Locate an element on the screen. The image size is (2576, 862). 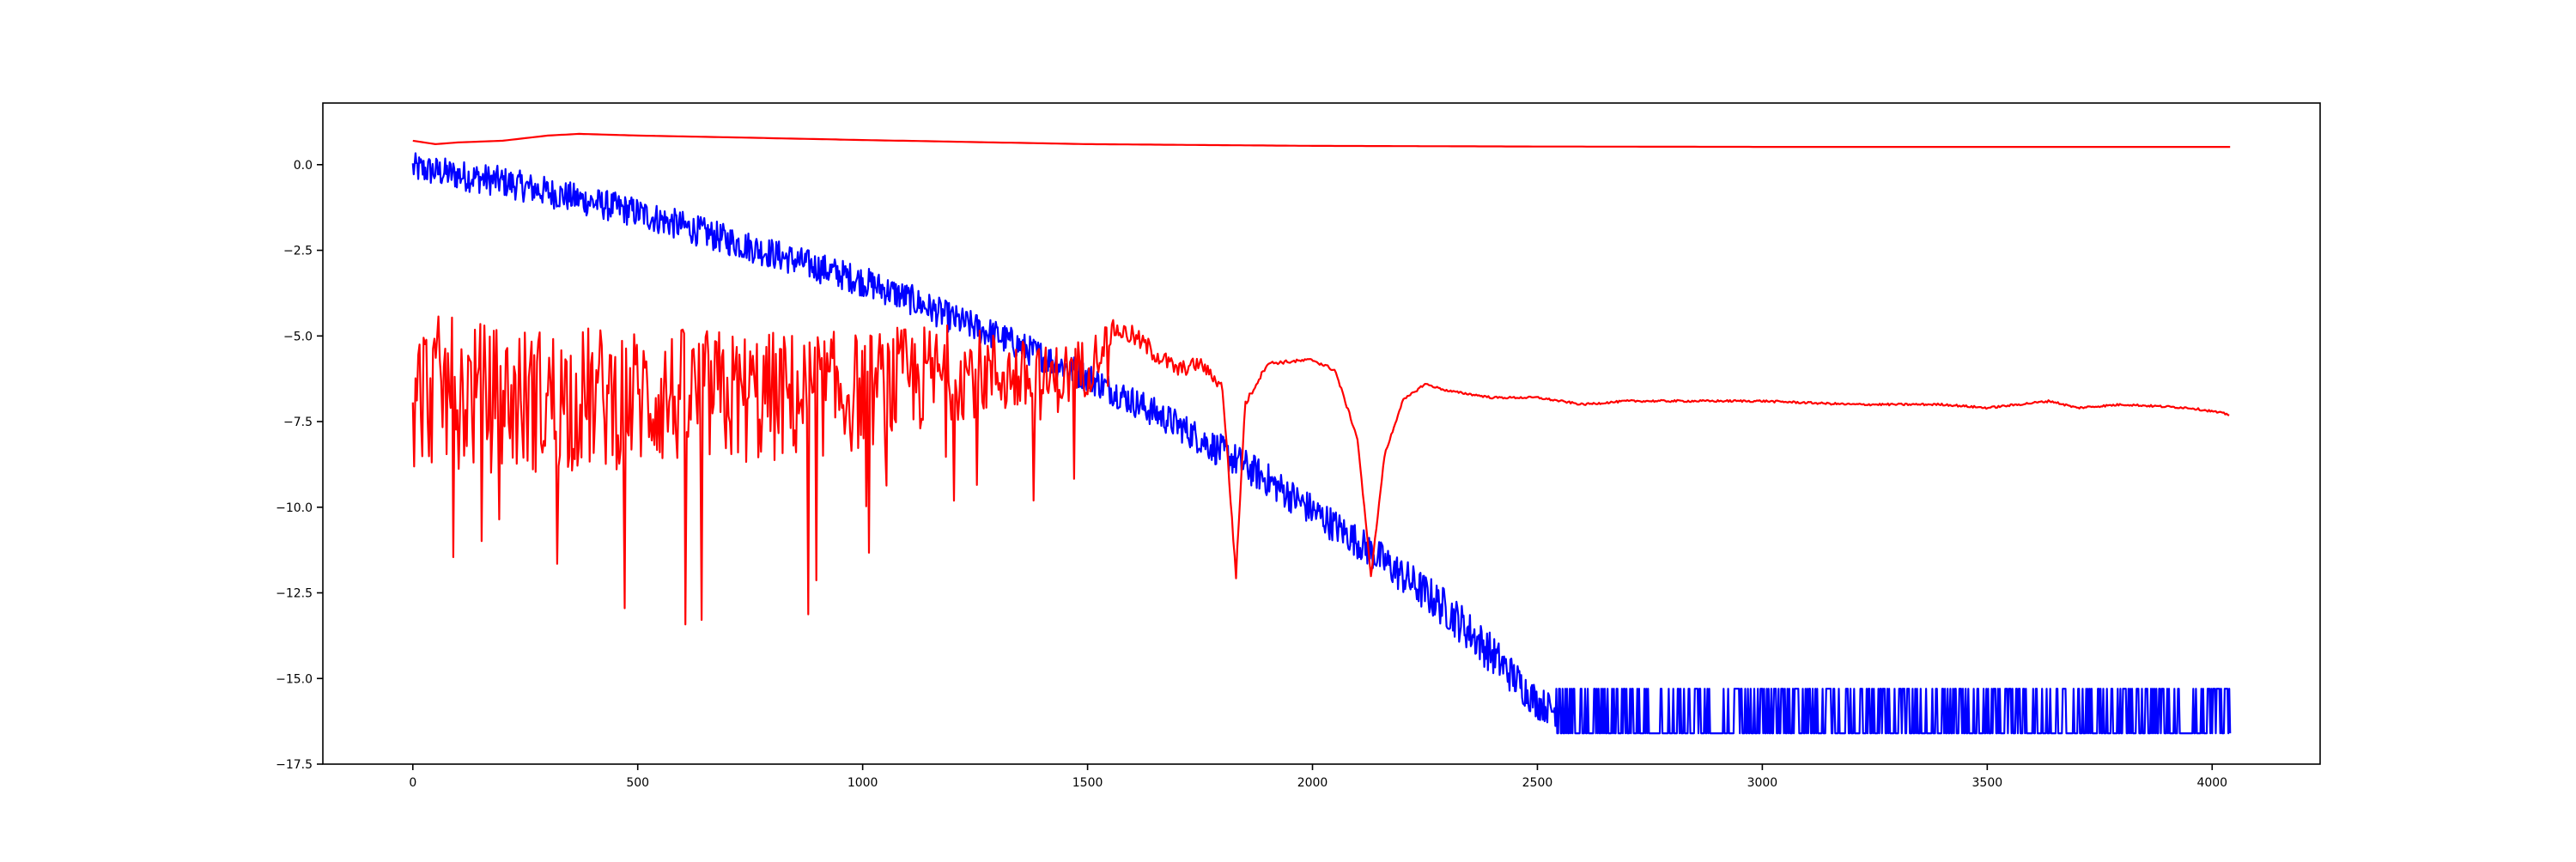
y-tick-label: 0.0 is located at coordinates (303, 166).